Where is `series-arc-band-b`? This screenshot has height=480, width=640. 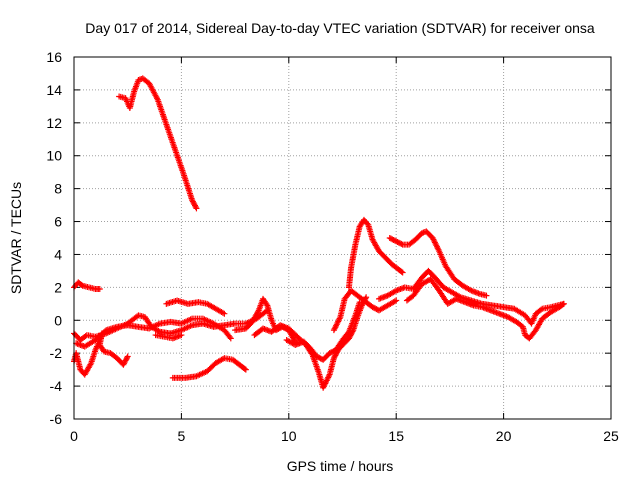
series-arc-band-b is located at coordinates (153, 332).